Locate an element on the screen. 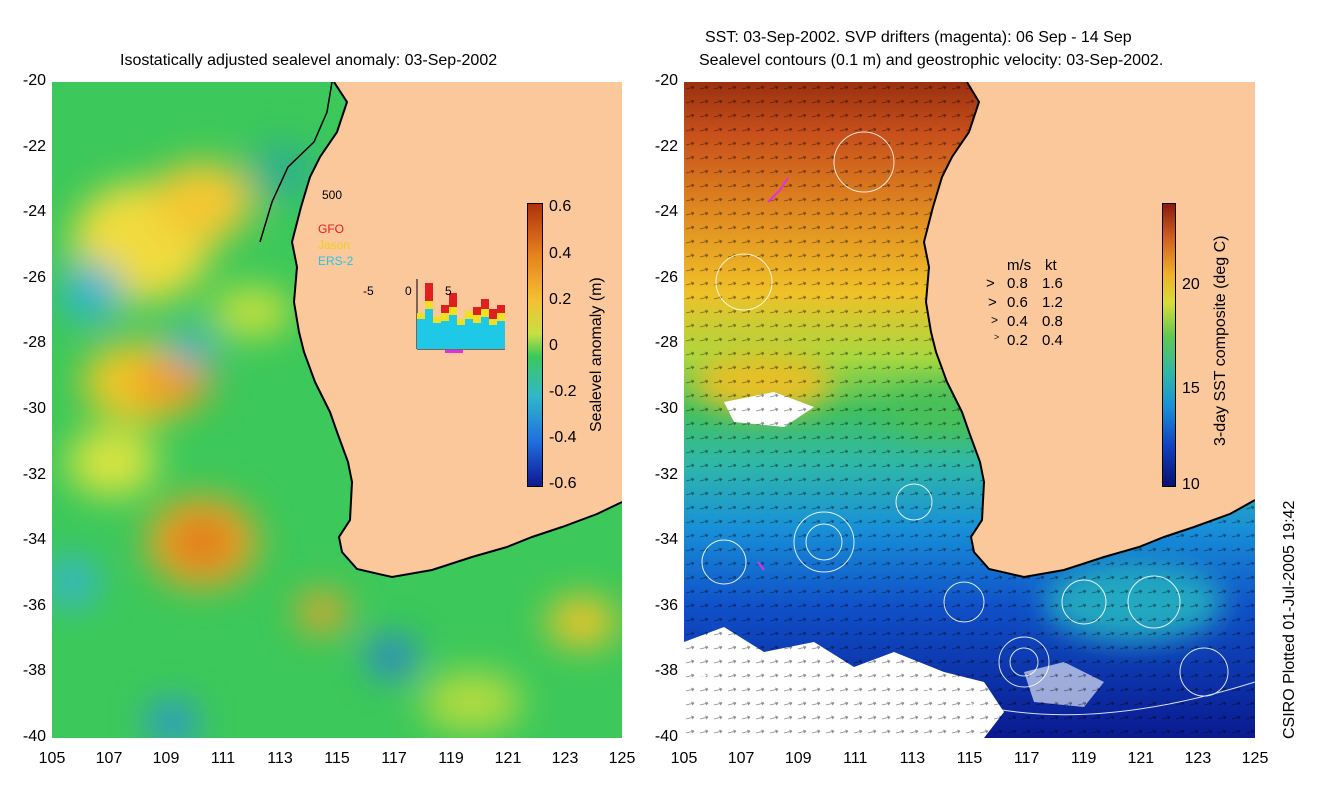  speed-legend-kt: 0.8 is located at coordinates (1052, 321).